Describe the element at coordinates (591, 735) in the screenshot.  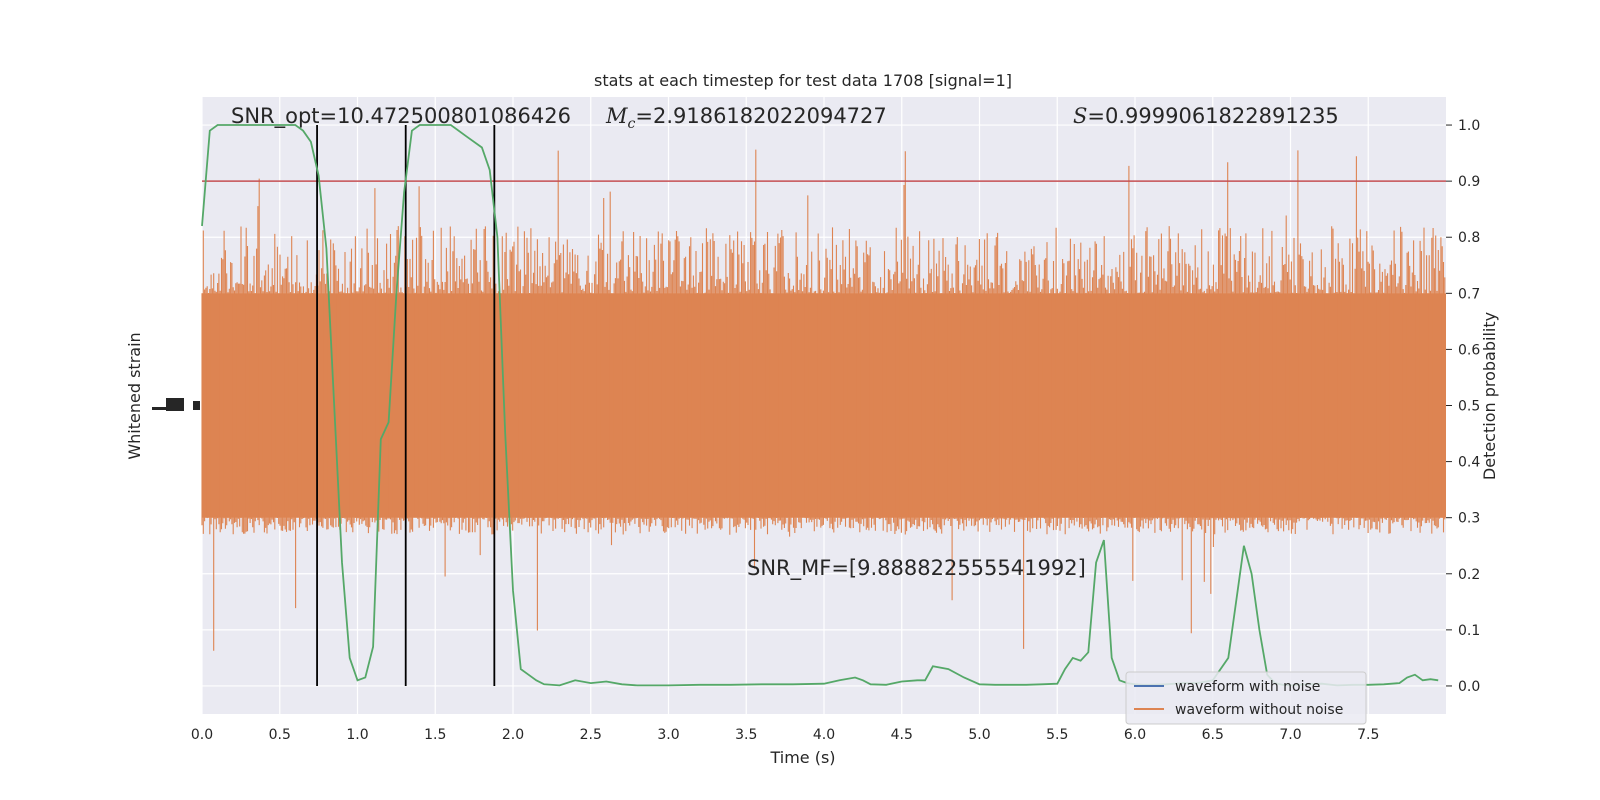
I see `x-tick-label: 2.5` at that location.